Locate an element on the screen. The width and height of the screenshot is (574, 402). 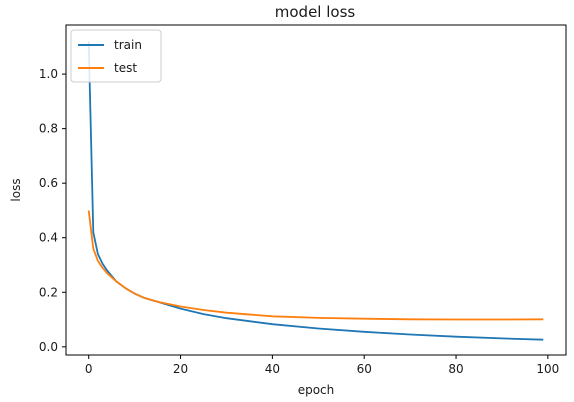
y-tick-label: 0.8 is located at coordinates (48, 129).